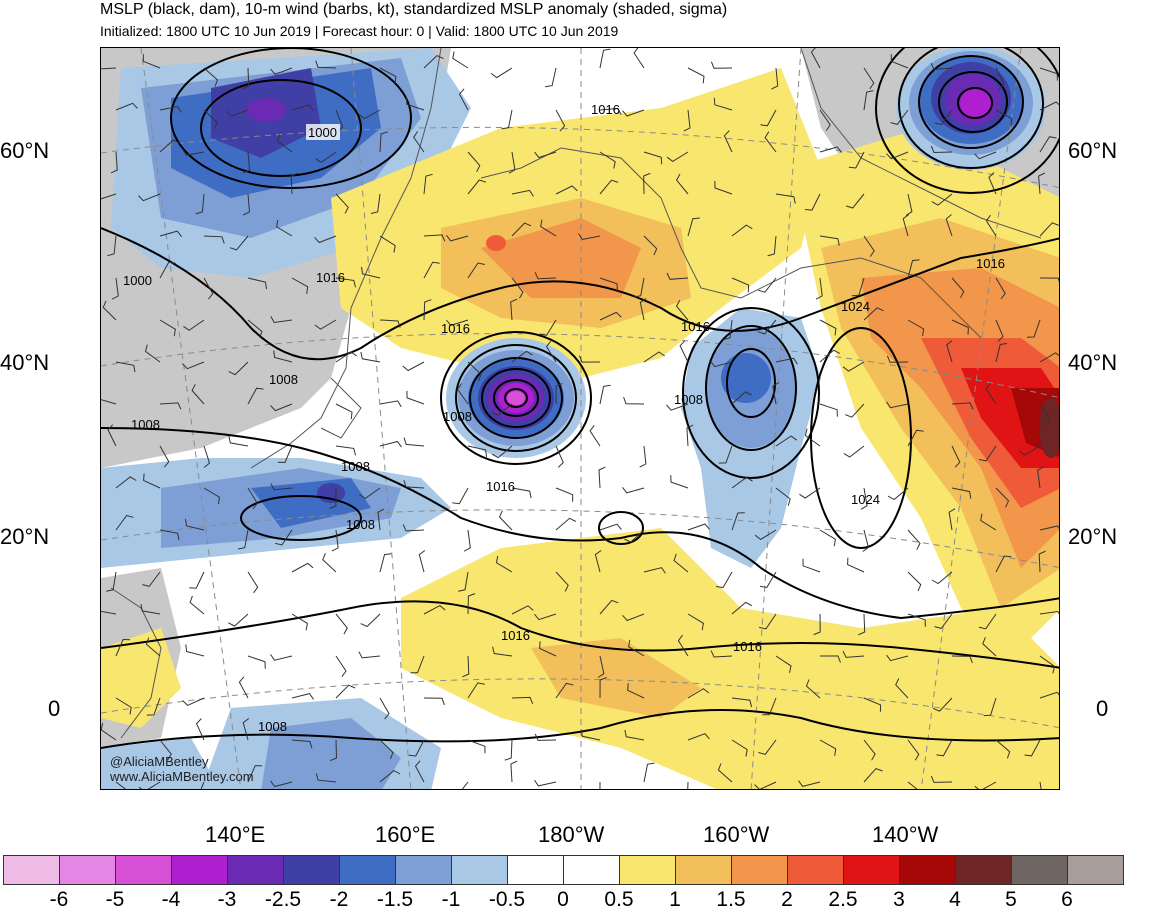  Describe the element at coordinates (619, 899) in the screenshot. I see `colorbar-tick-label: 0.5` at that location.